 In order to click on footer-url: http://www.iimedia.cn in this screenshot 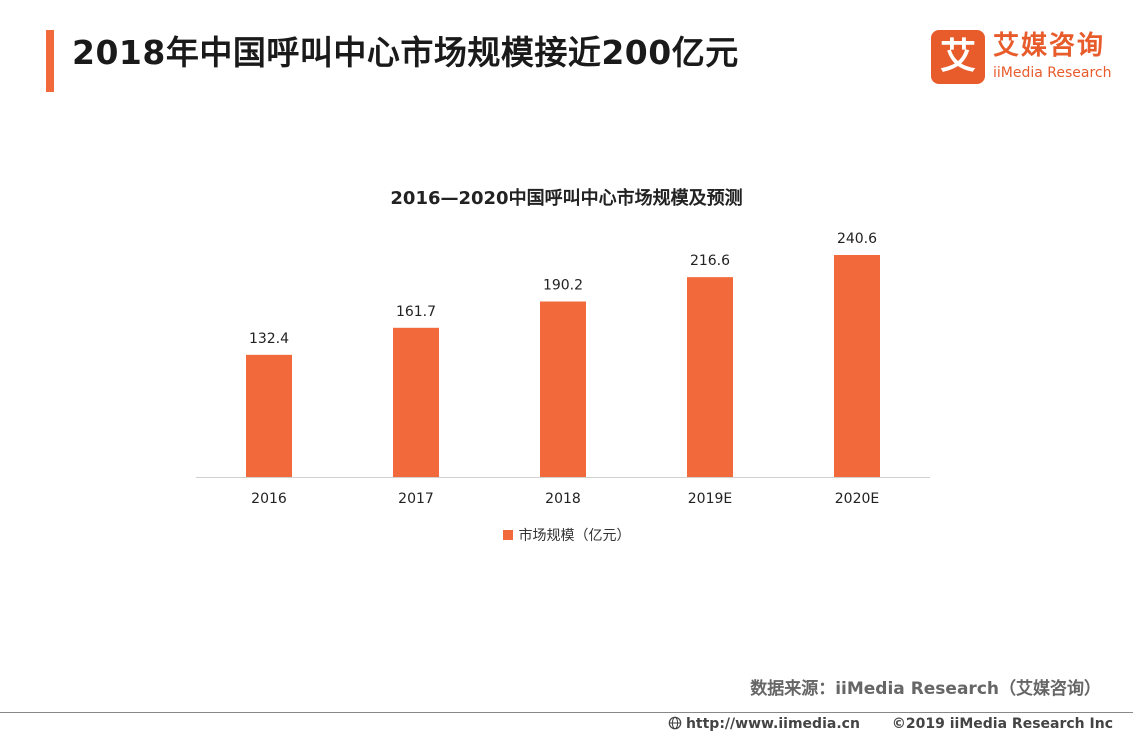, I will do `click(772, 724)`.